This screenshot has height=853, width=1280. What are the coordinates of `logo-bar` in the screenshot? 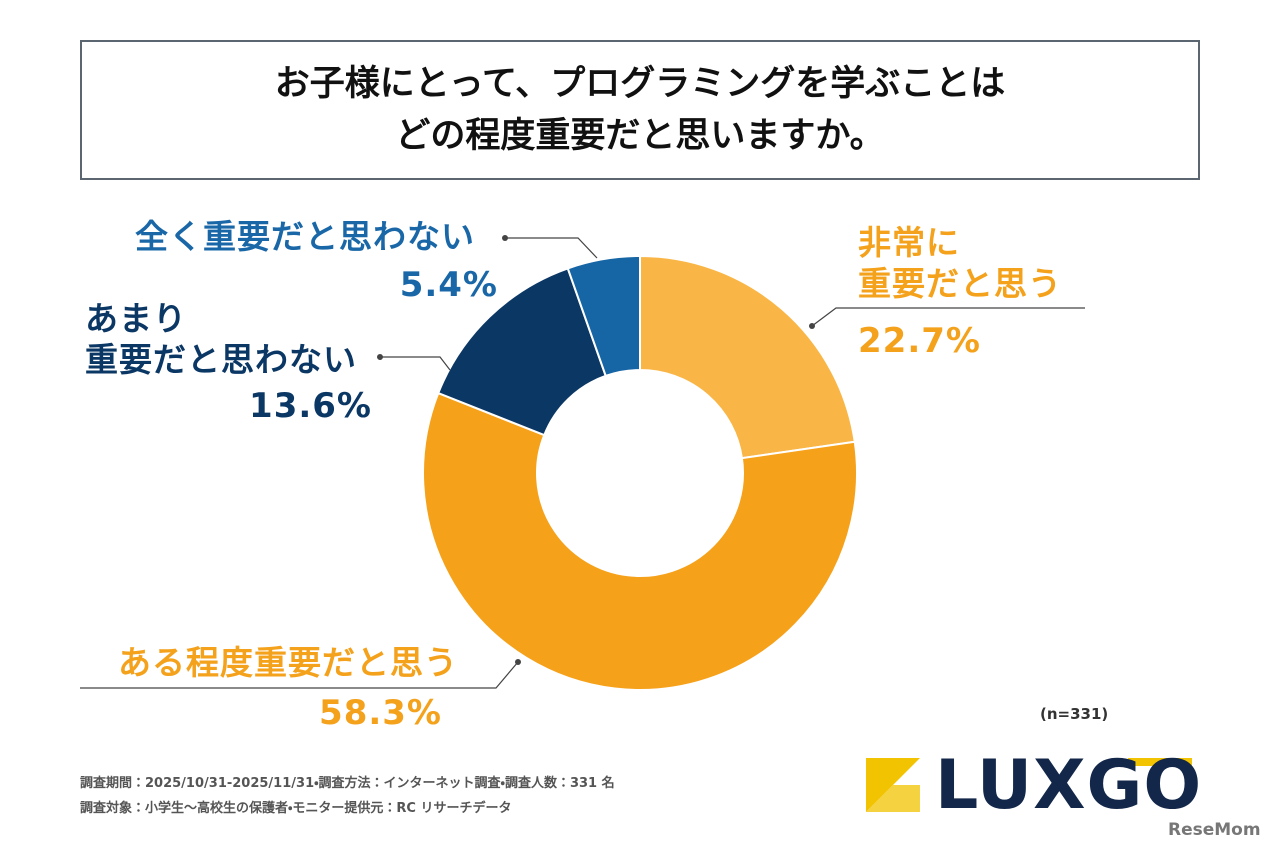 It's located at (1160, 762).